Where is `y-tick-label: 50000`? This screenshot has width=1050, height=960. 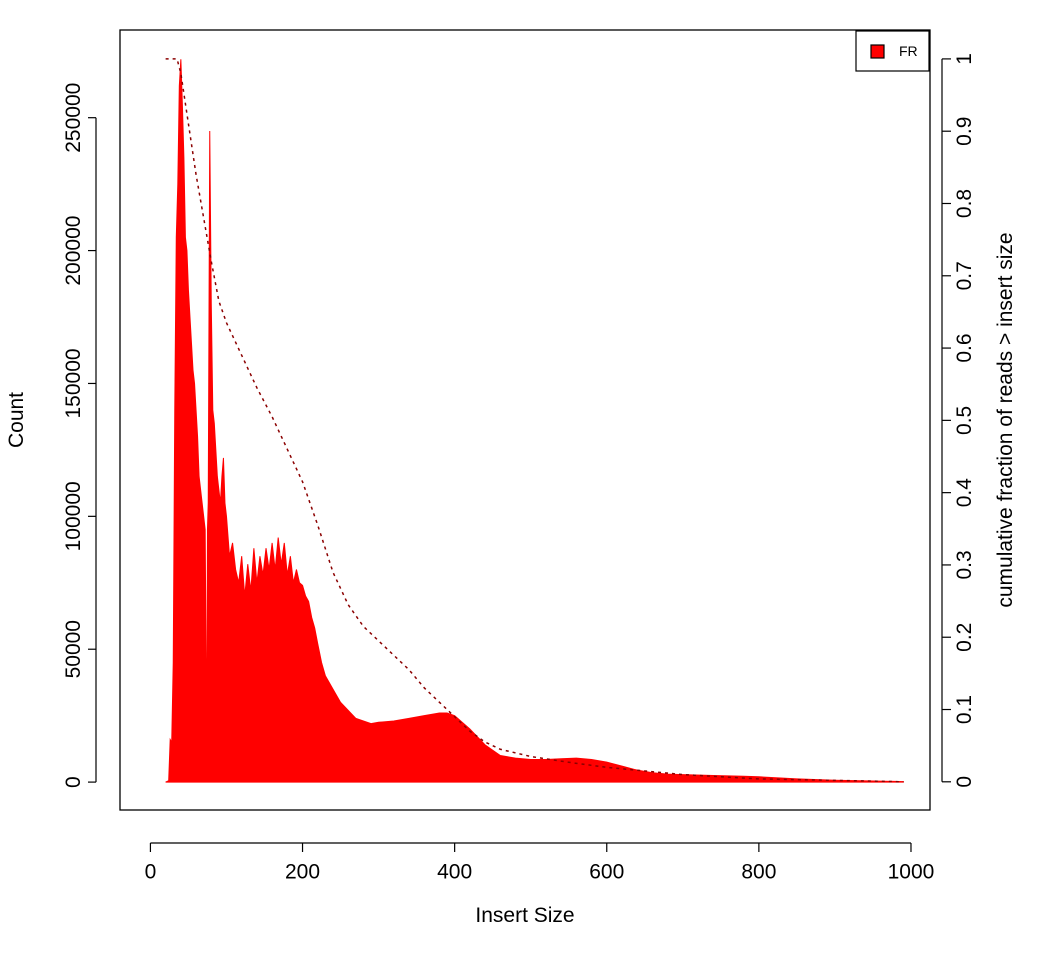 y-tick-label: 50000 is located at coordinates (73, 649).